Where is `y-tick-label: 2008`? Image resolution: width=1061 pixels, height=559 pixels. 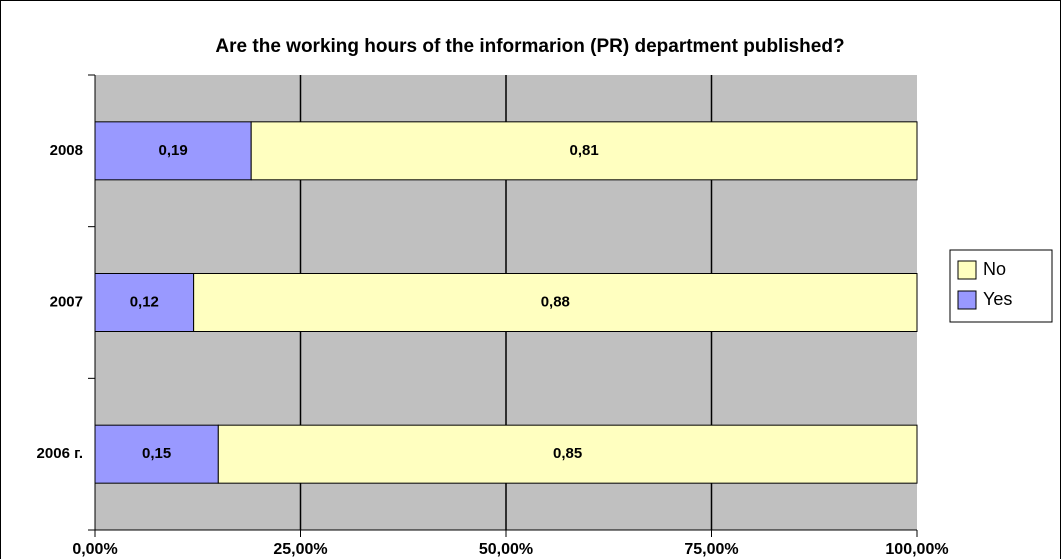
y-tick-label: 2008 is located at coordinates (66, 150).